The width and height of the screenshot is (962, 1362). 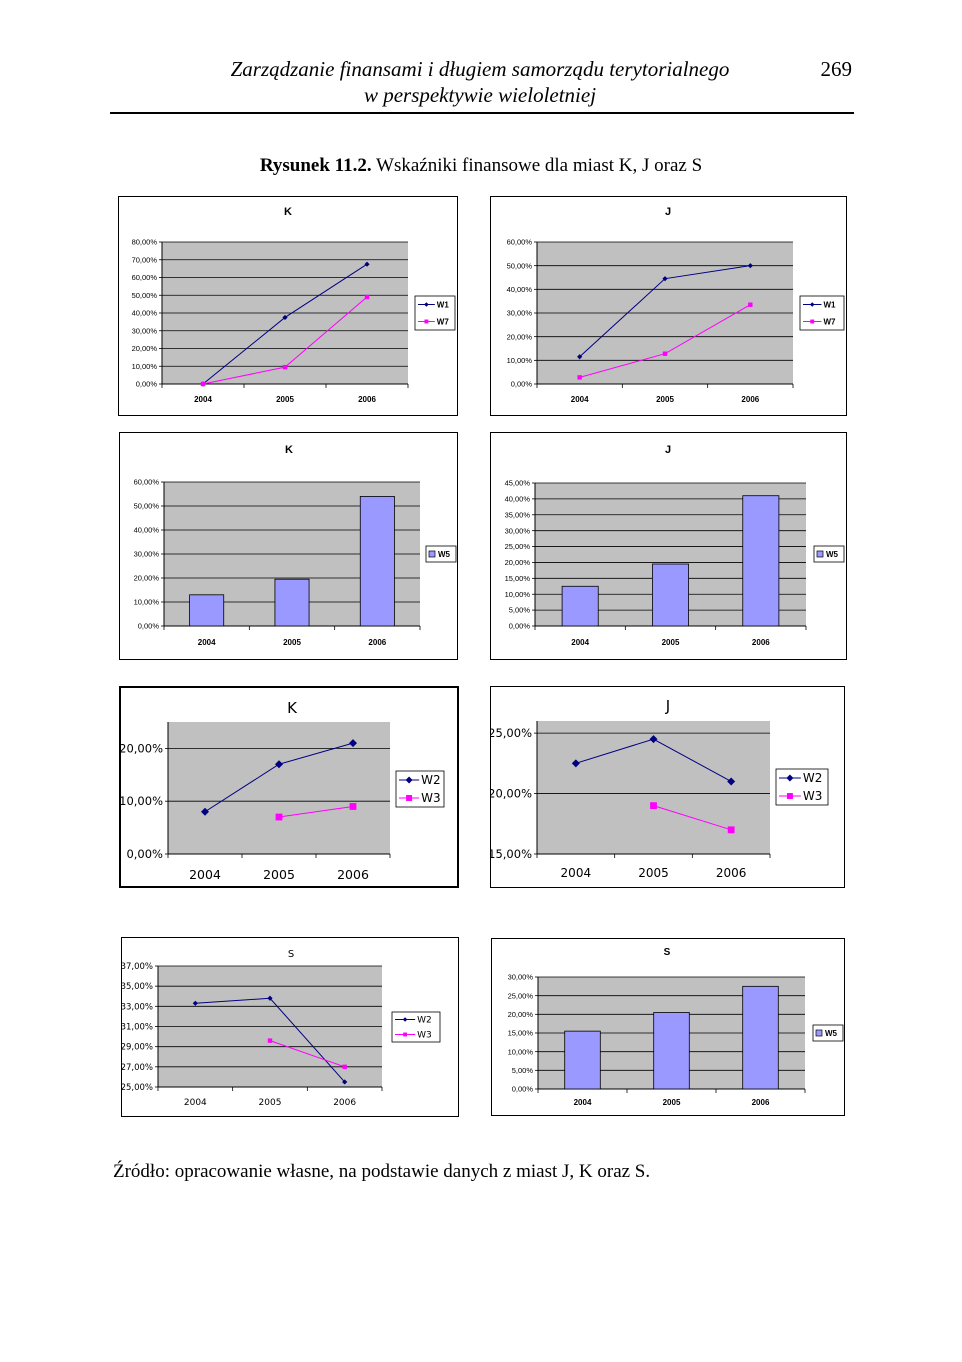 What do you see at coordinates (667, 787) in the screenshot?
I see `chart-j-w2-w3: J 15,00% 20,00% 25,00% 2004 2005 2006 W2 W3` at bounding box center [667, 787].